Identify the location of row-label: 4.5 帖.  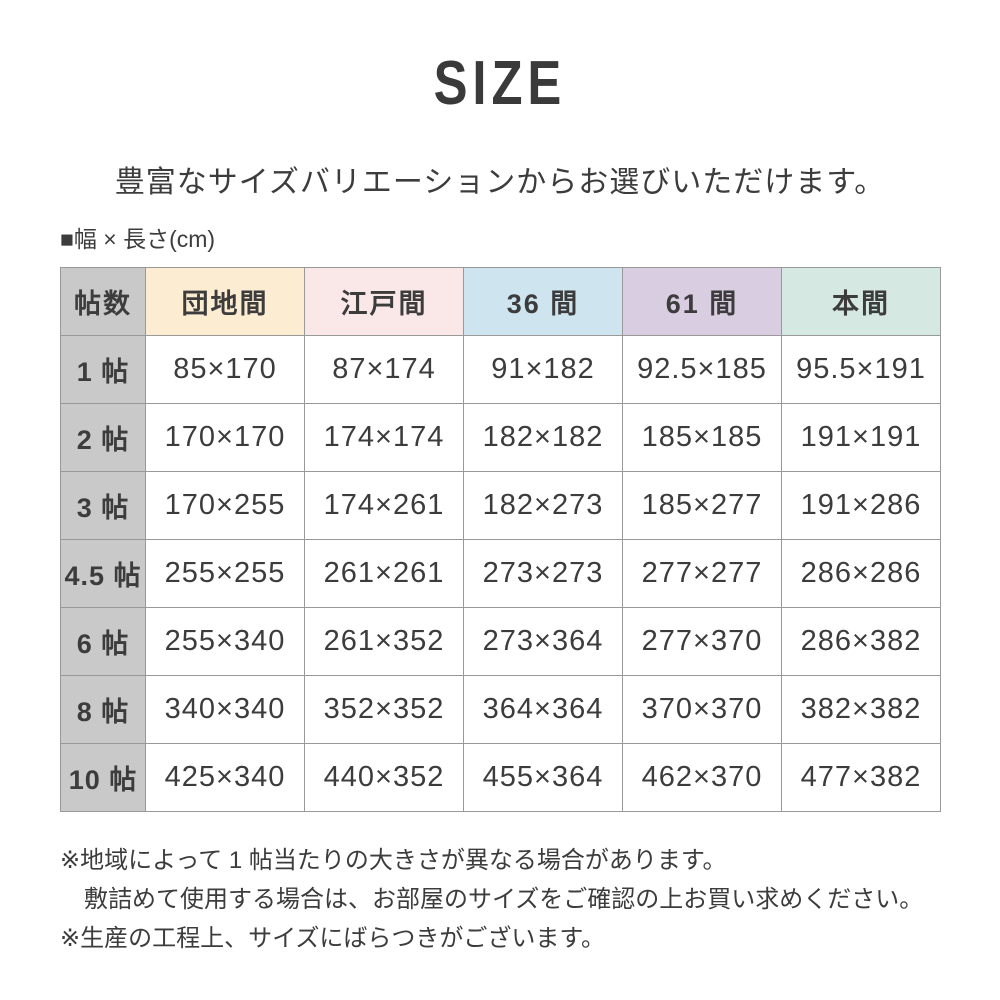
(103, 573).